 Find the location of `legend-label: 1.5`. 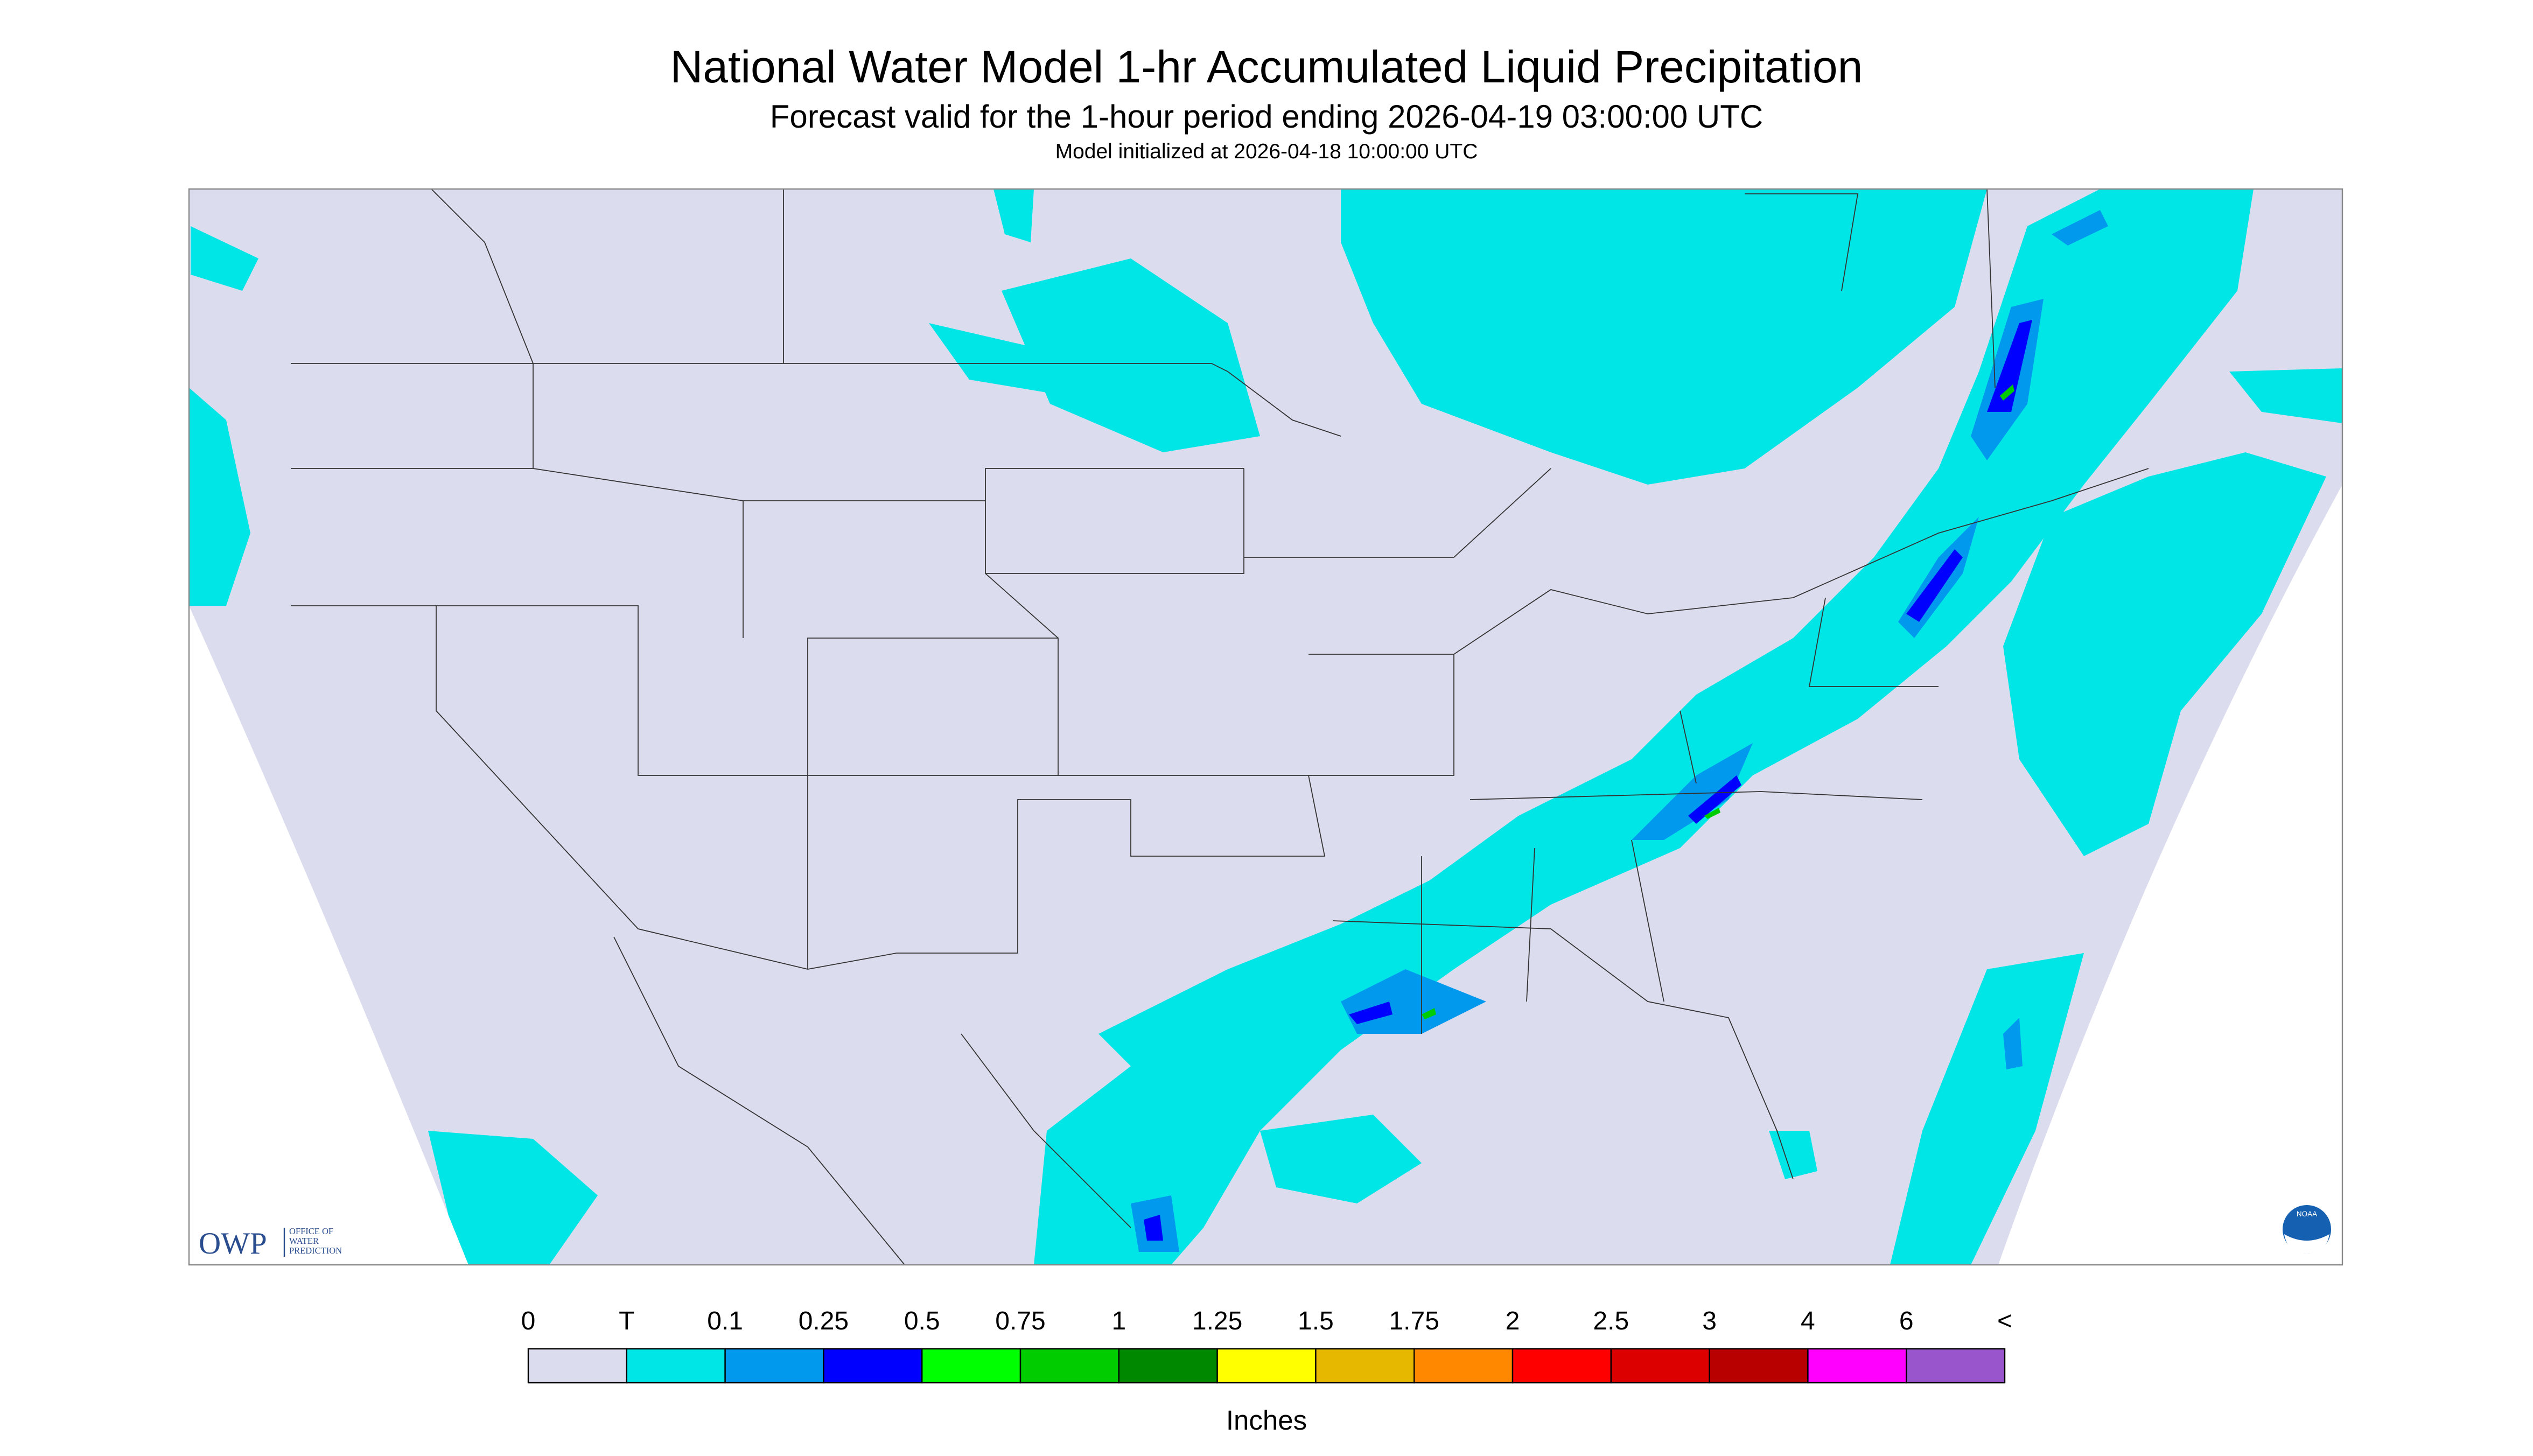

legend-label: 1.5 is located at coordinates (1316, 1321).